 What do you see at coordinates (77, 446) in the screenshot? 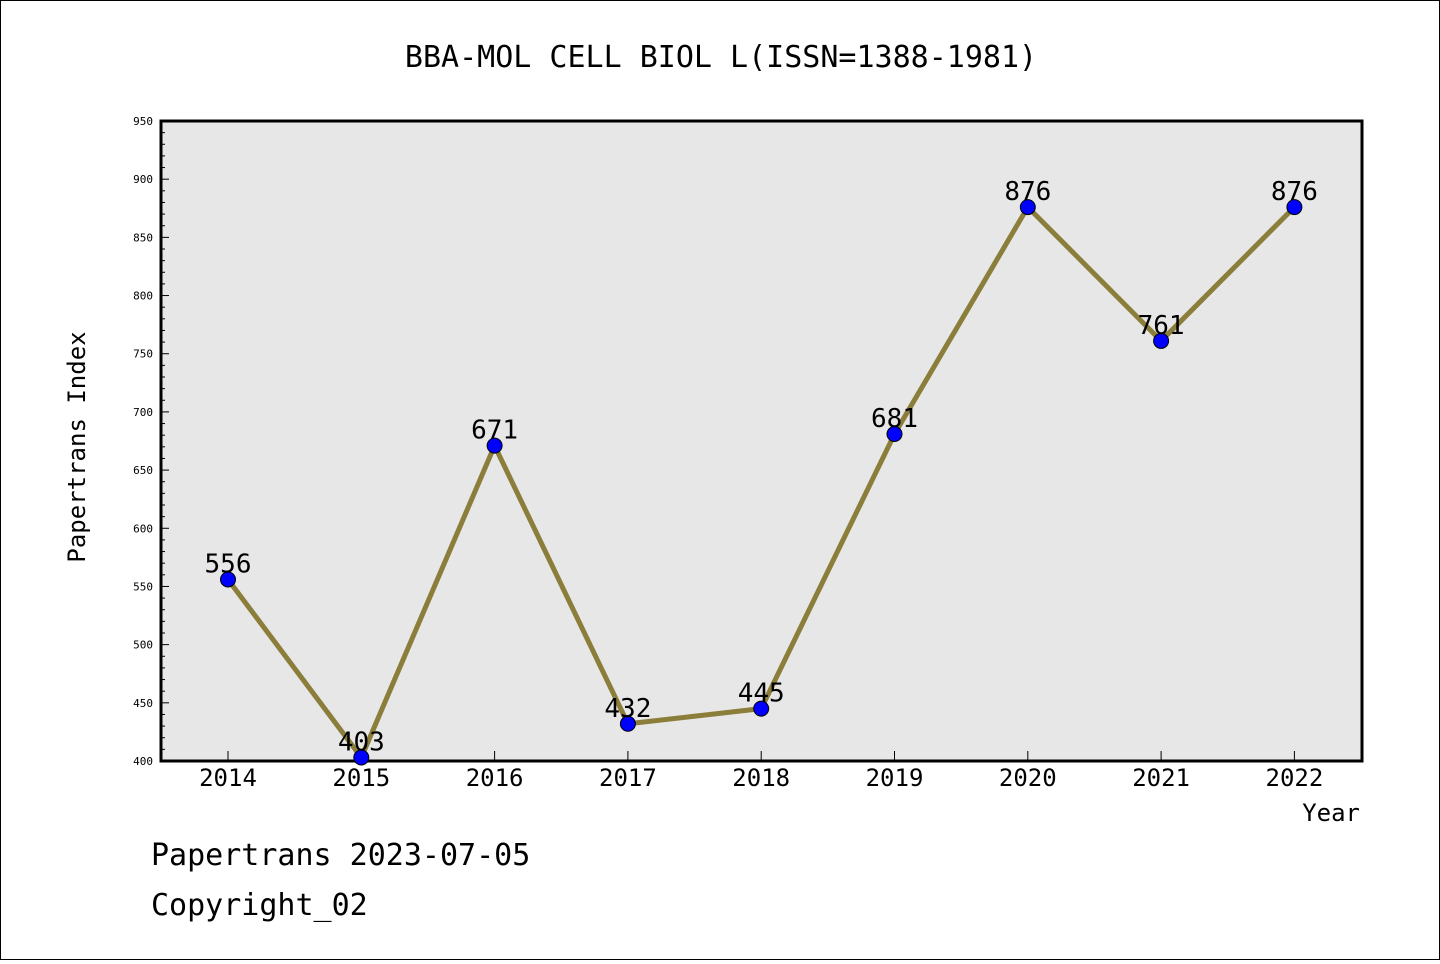
I see `y-axis-label: Papertrans Index` at bounding box center [77, 446].